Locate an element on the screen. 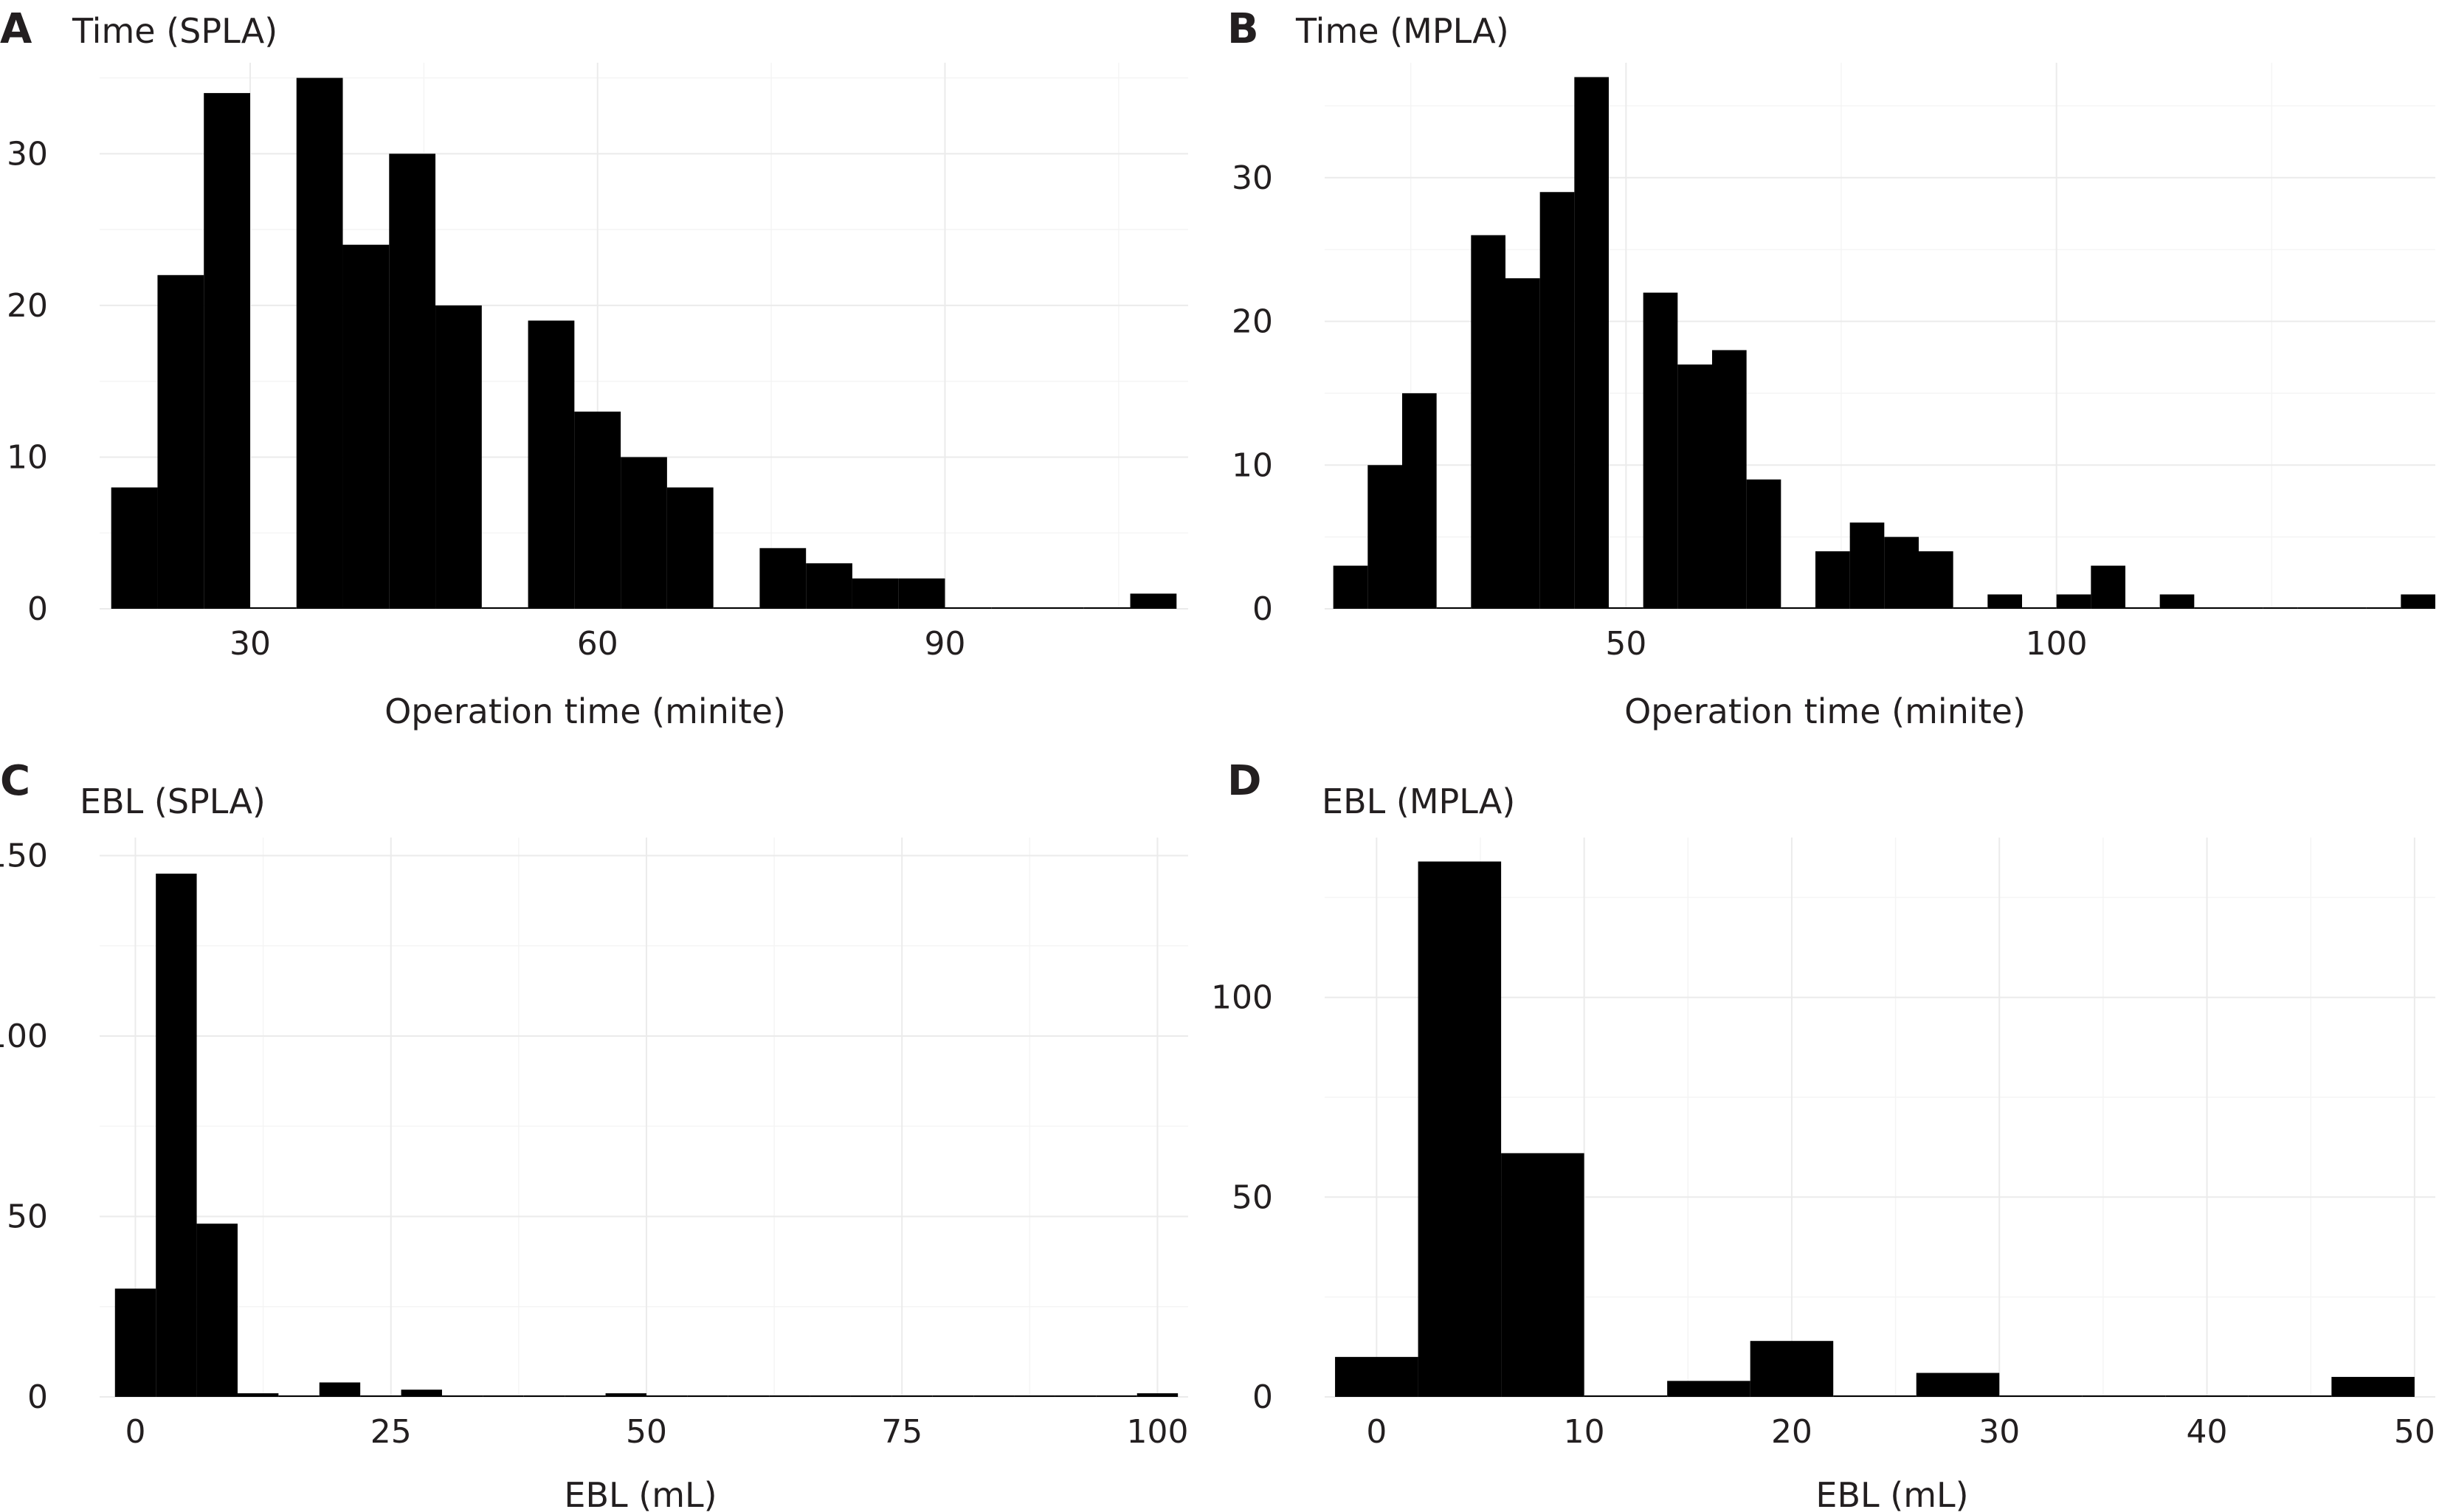 The height and width of the screenshot is (1512, 2439). panel-letter: C is located at coordinates (15, 781).